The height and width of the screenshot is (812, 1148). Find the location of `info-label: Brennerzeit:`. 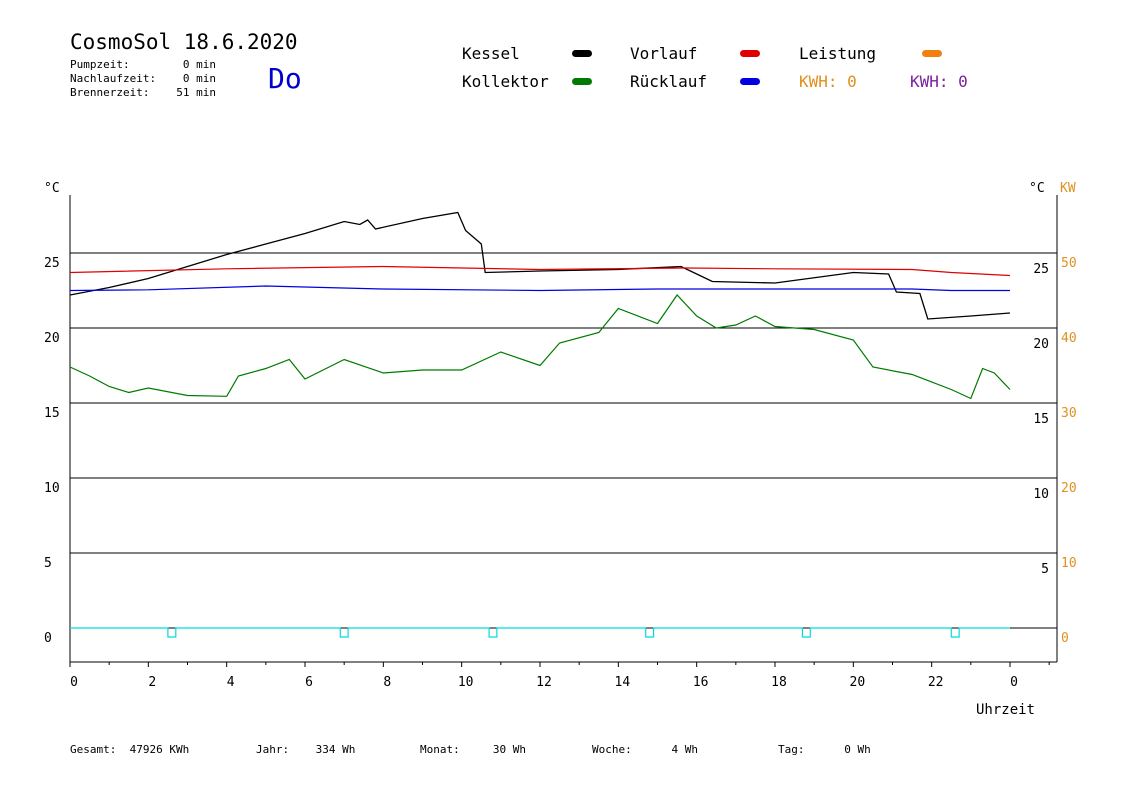

info-label: Brennerzeit: is located at coordinates (110, 92).